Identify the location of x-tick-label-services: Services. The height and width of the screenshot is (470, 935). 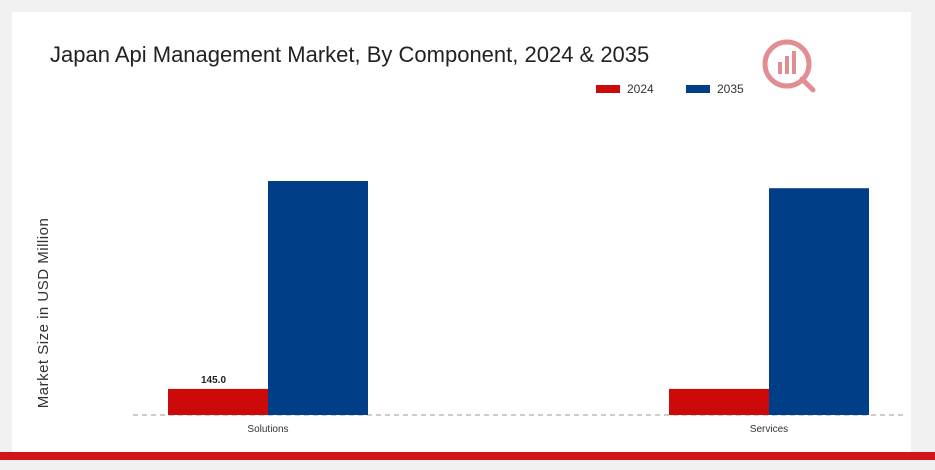
(769, 429).